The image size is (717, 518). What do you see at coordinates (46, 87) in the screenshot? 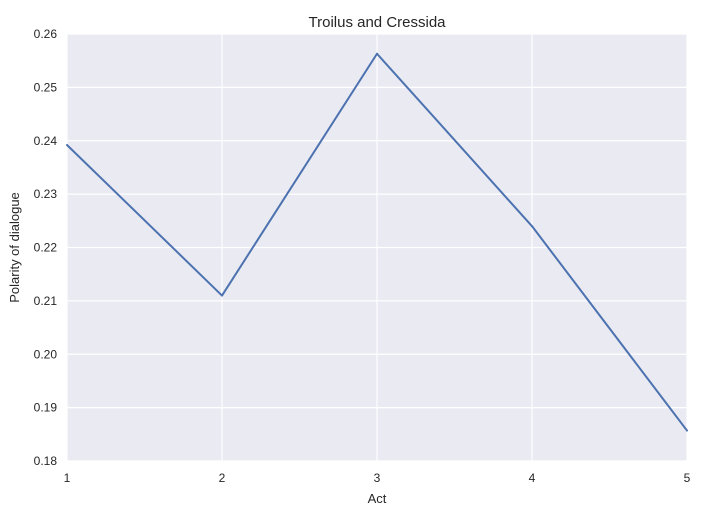
I see `y-tick-label: 0.25` at bounding box center [46, 87].